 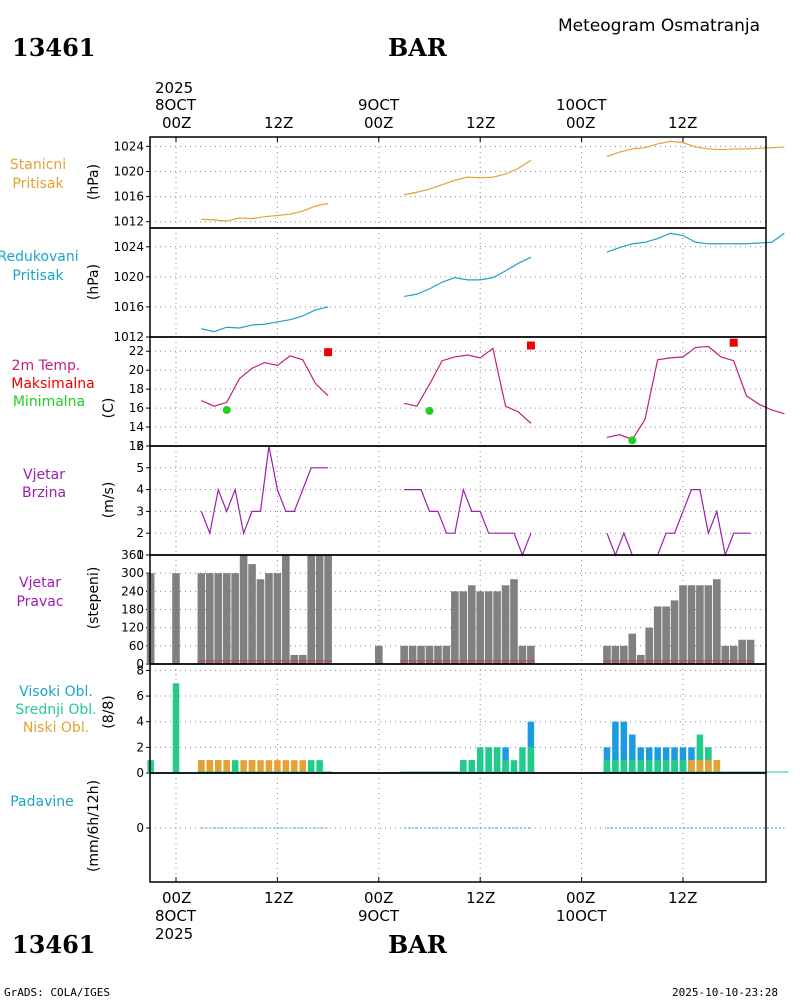 What do you see at coordinates (56, 692) in the screenshot?
I see `label-clouds-1: Visoki Obl.` at bounding box center [56, 692].